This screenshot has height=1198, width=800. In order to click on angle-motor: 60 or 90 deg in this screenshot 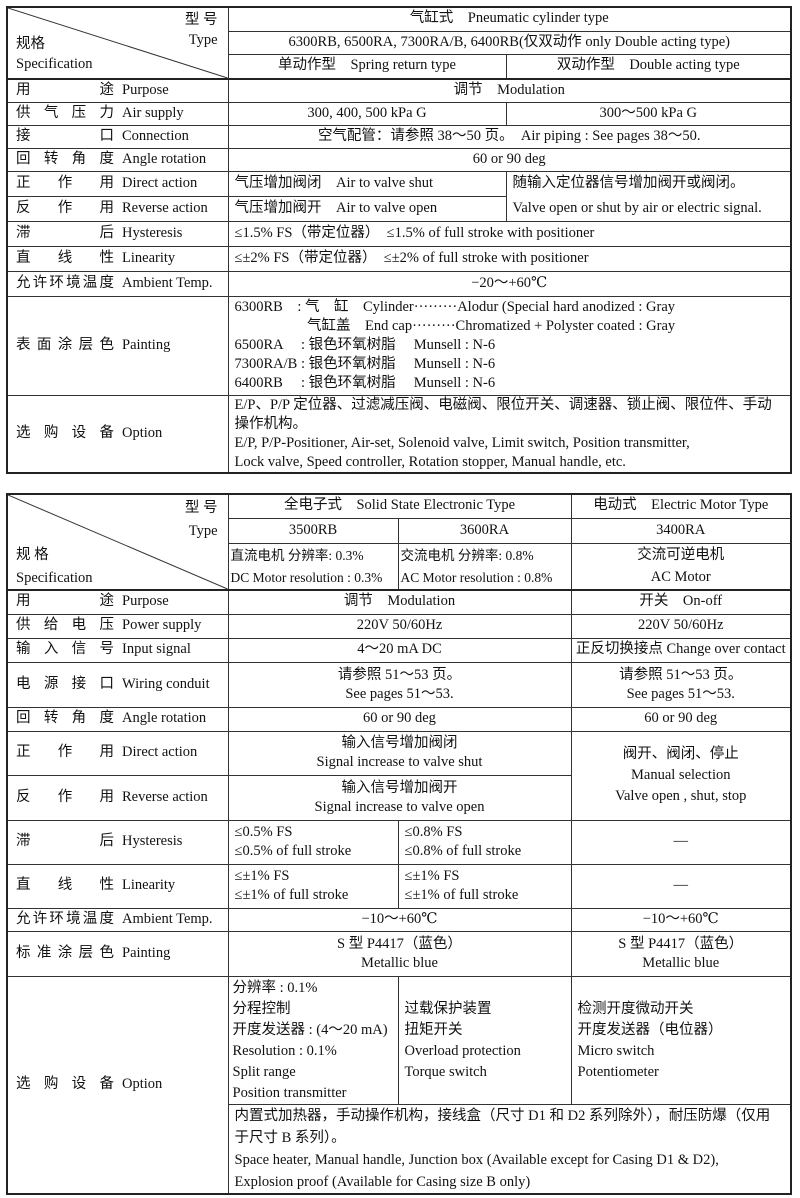, I will do `click(681, 719)`.